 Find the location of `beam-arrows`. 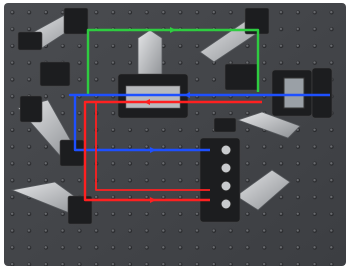

beam-arrows is located at coordinates (167, 115).